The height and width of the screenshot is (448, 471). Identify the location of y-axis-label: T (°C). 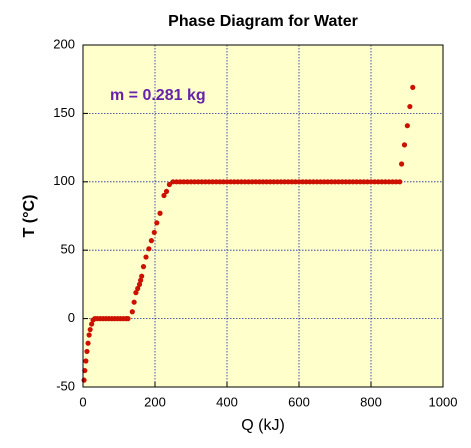
(29, 216).